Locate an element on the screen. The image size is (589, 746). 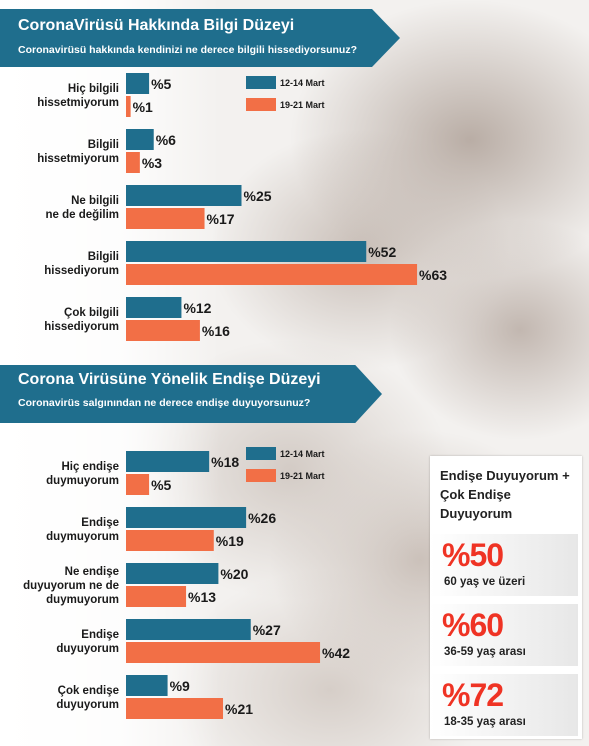
bar-value-label: %17 is located at coordinates (221, 219).